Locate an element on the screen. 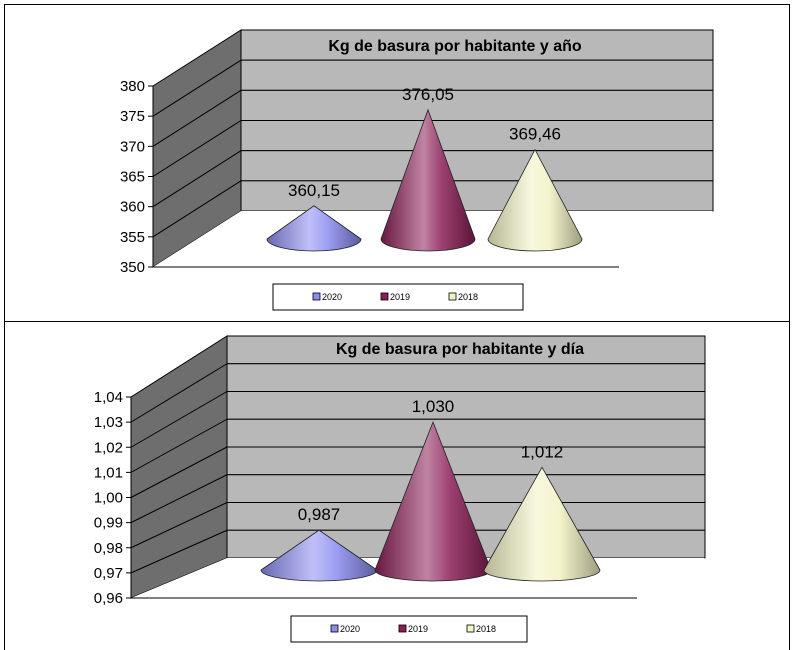  data-label: 376,05 is located at coordinates (428, 94).